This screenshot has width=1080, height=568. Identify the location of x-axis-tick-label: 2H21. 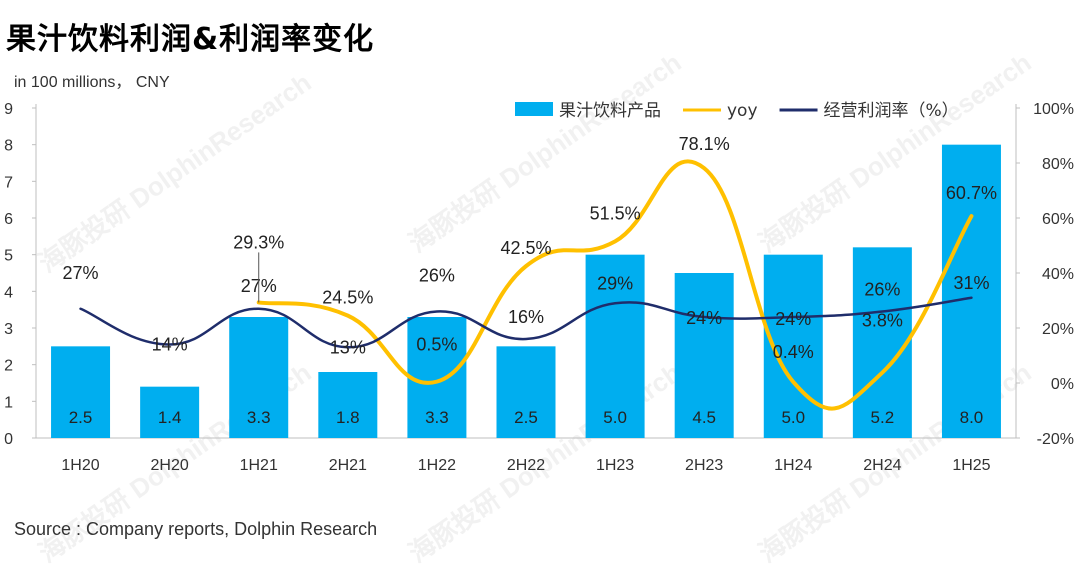
(348, 465).